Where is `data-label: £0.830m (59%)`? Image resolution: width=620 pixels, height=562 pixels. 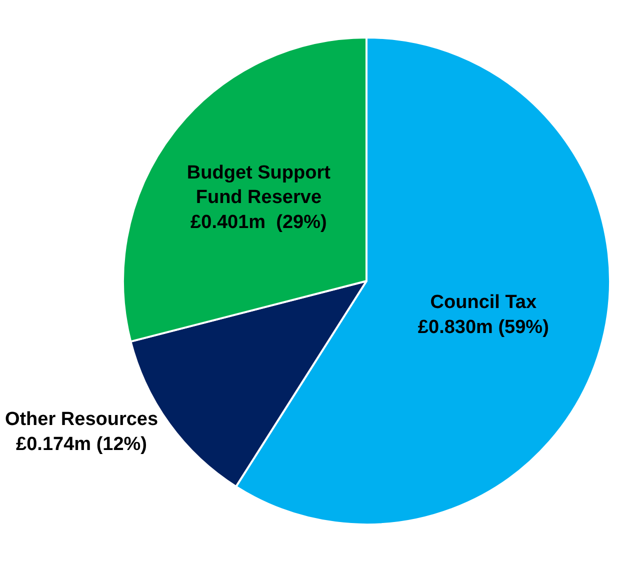 data-label: £0.830m (59%) is located at coordinates (483, 327).